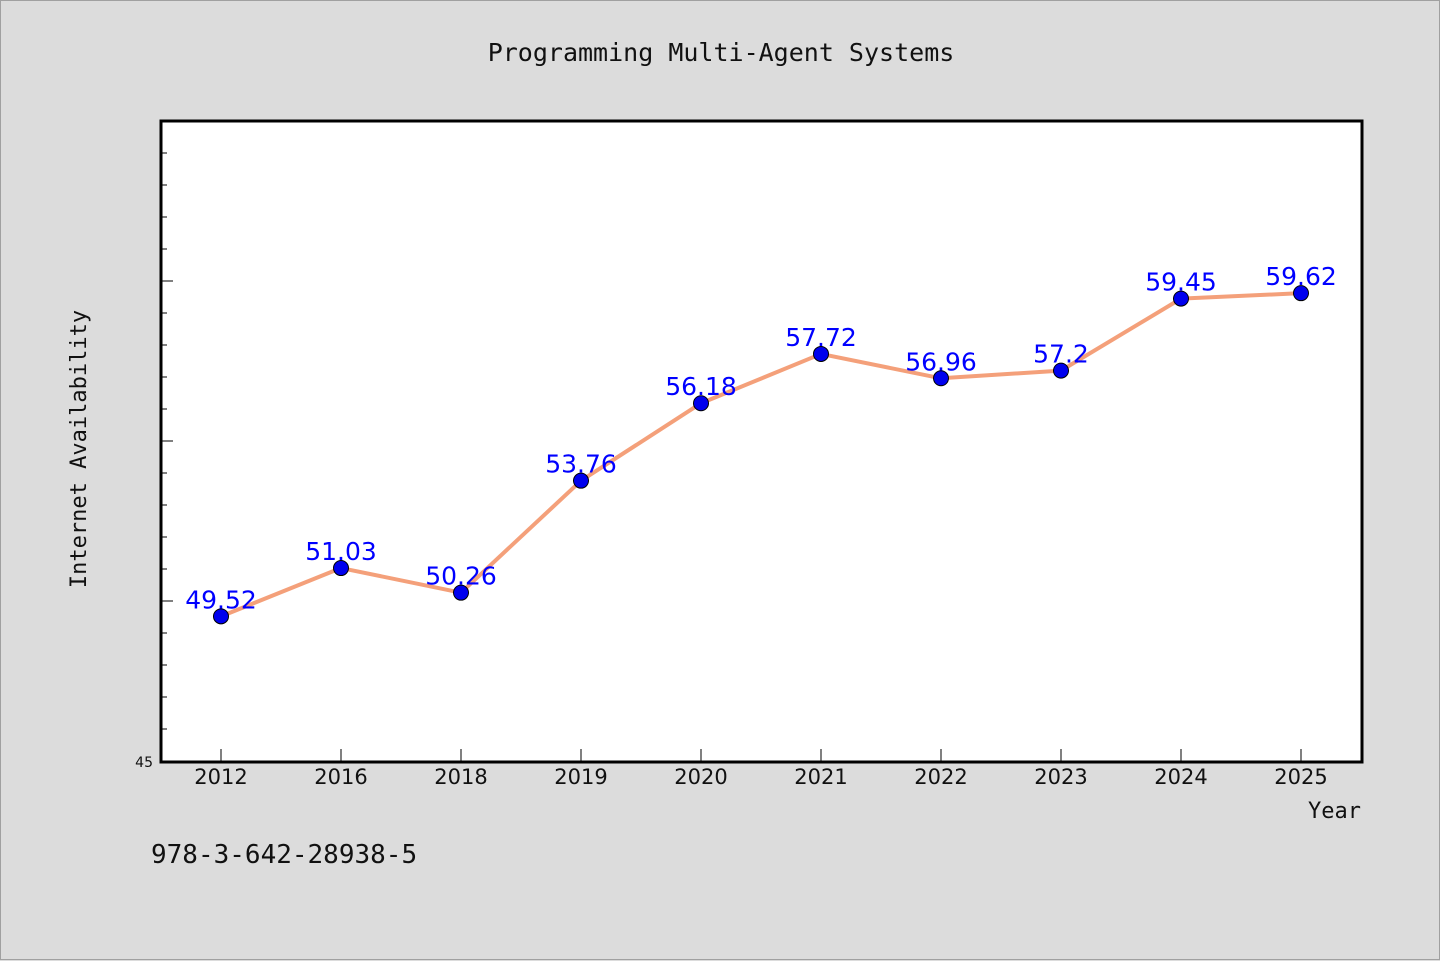 This screenshot has width=1440, height=961. What do you see at coordinates (721, 52) in the screenshot?
I see `chart-title: Programming Multi-Agent Systems` at bounding box center [721, 52].